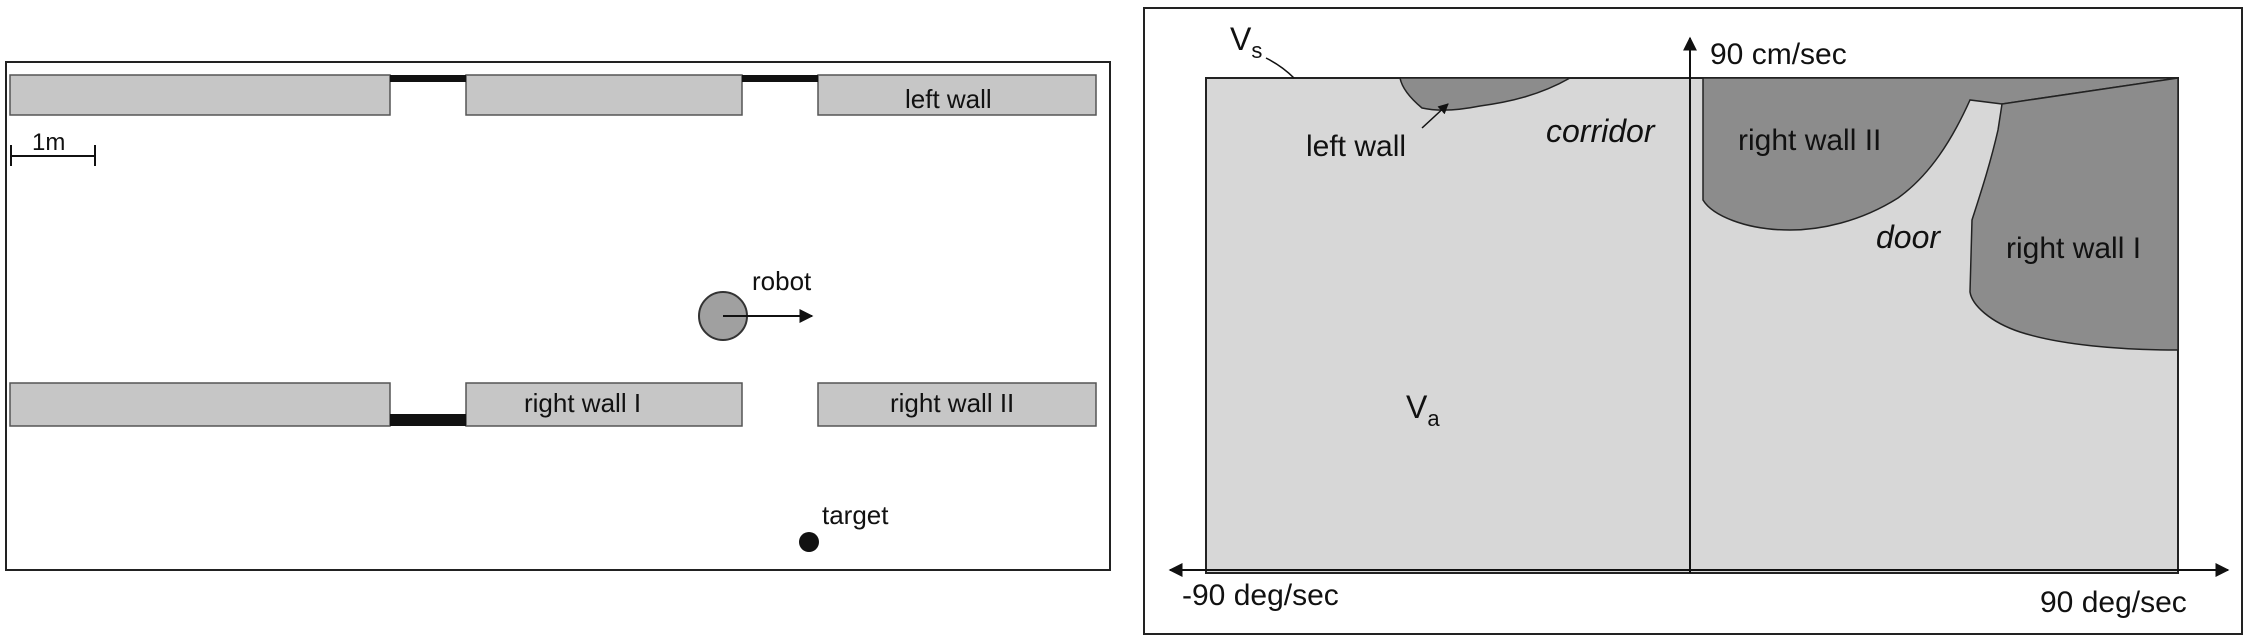 The height and width of the screenshot is (642, 2248). I want to click on right-wall-1-obstacle, so click(2074, 214).